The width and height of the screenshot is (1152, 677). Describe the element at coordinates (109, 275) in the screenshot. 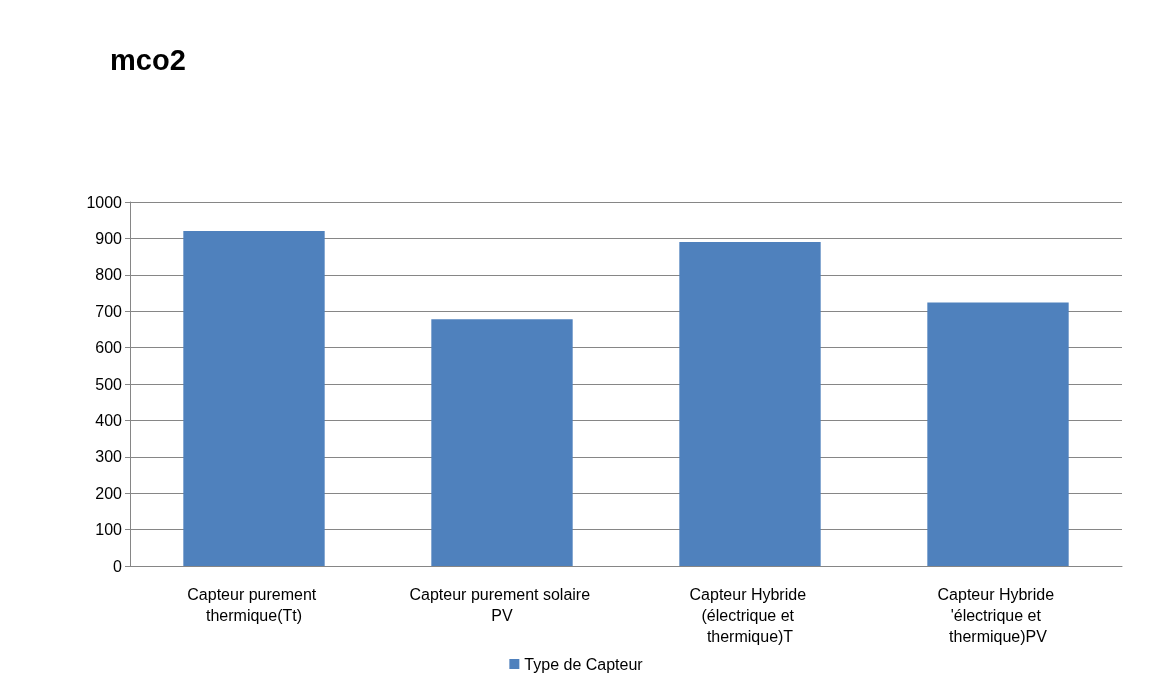

I see `y-tick-label: 800` at that location.